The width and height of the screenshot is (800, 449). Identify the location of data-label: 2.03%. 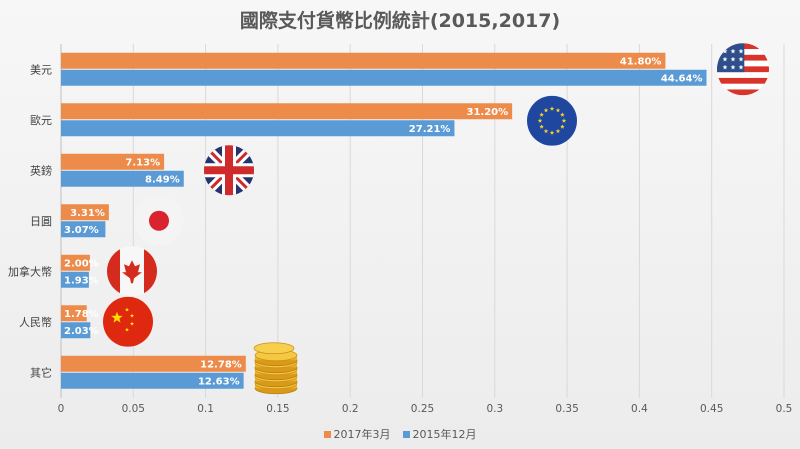
(81, 331).